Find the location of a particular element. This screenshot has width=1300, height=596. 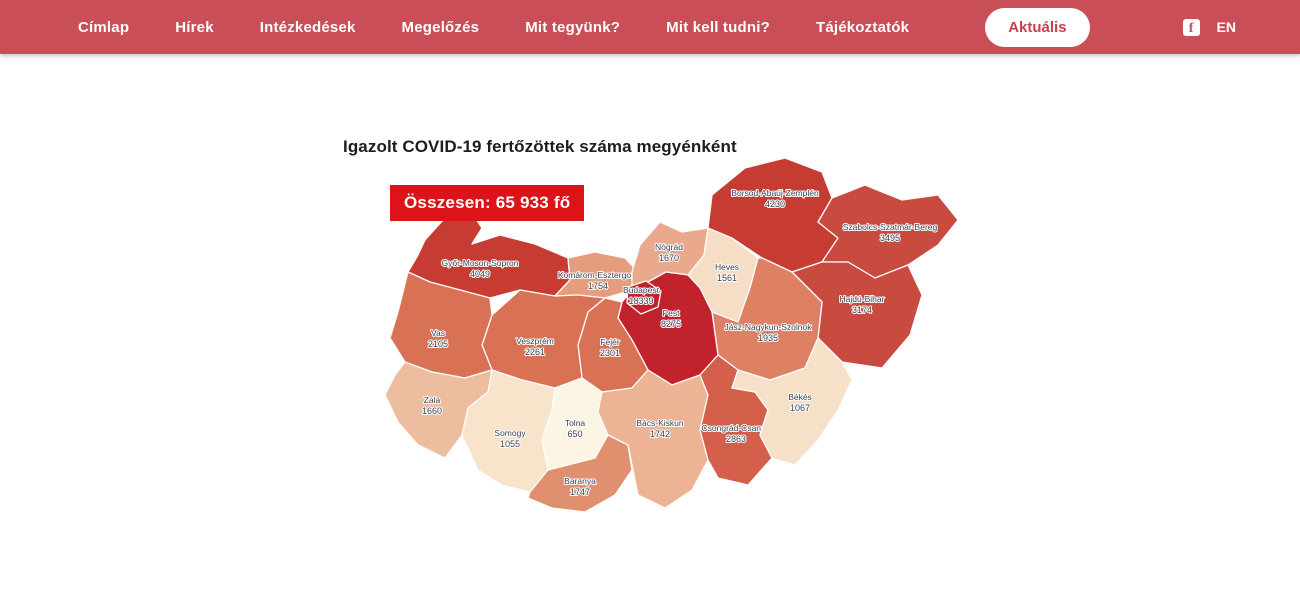

county-name: Tolna is located at coordinates (575, 423).